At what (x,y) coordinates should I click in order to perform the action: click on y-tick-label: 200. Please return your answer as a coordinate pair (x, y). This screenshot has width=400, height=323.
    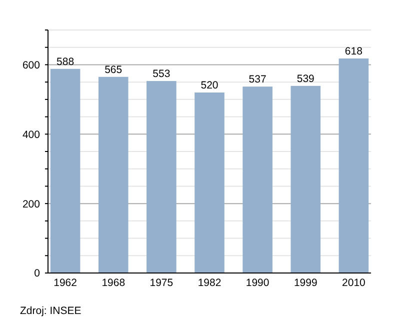
    Looking at the image, I should click on (31, 204).